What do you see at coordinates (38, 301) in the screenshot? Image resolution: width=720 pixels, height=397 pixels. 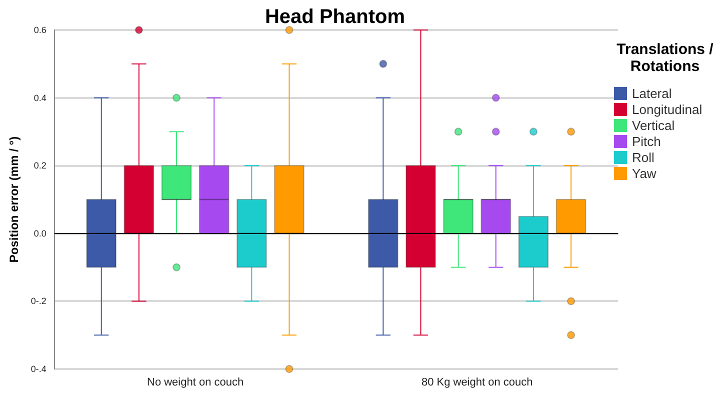 I see `y-tick-label: 0-.2` at bounding box center [38, 301].